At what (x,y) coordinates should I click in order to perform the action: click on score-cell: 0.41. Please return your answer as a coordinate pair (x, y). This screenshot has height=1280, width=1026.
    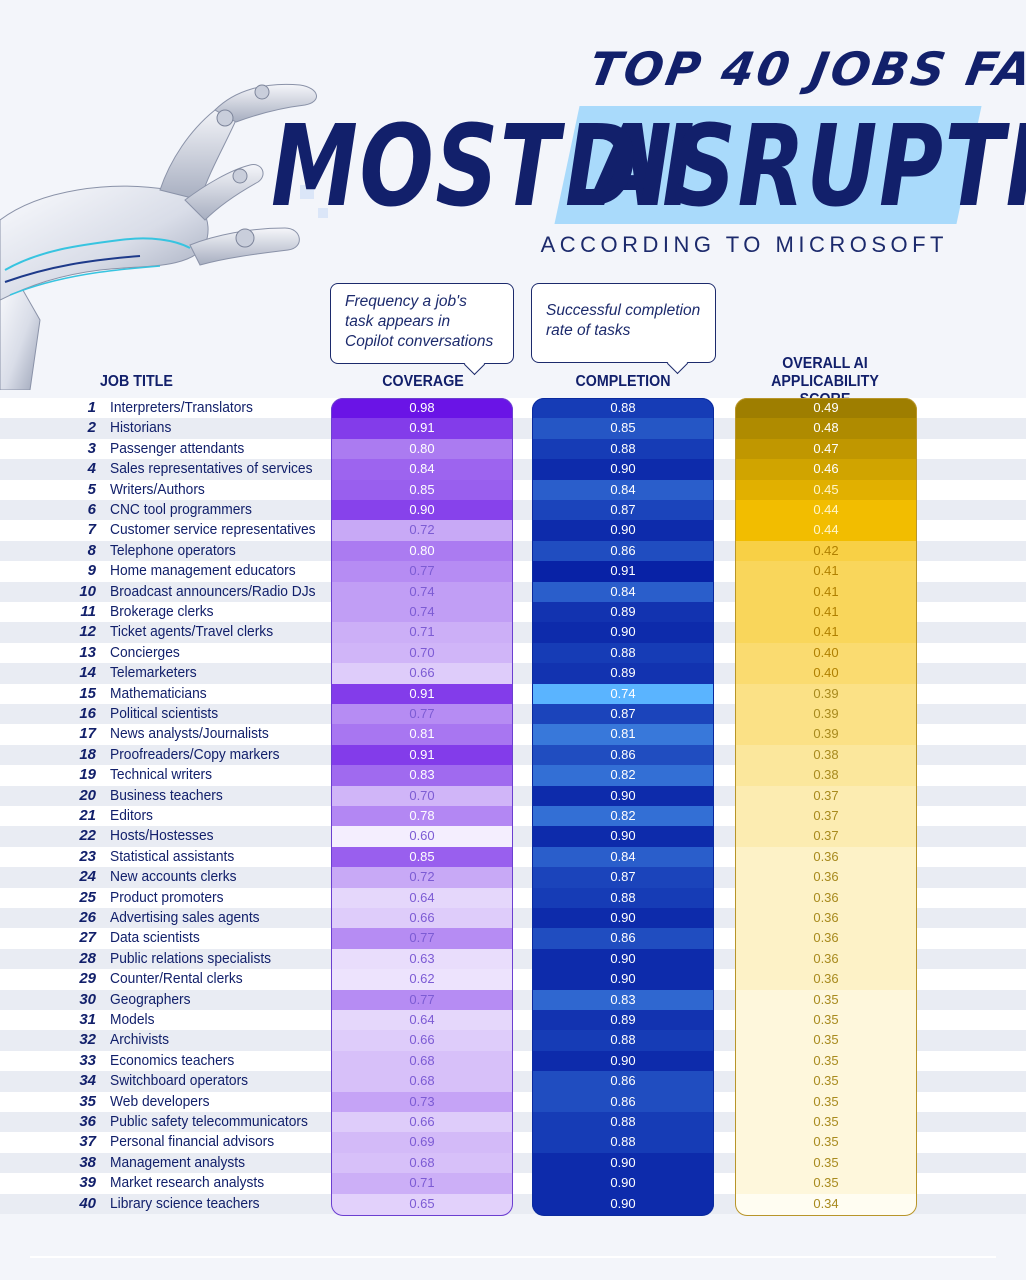
    Looking at the image, I should click on (826, 572).